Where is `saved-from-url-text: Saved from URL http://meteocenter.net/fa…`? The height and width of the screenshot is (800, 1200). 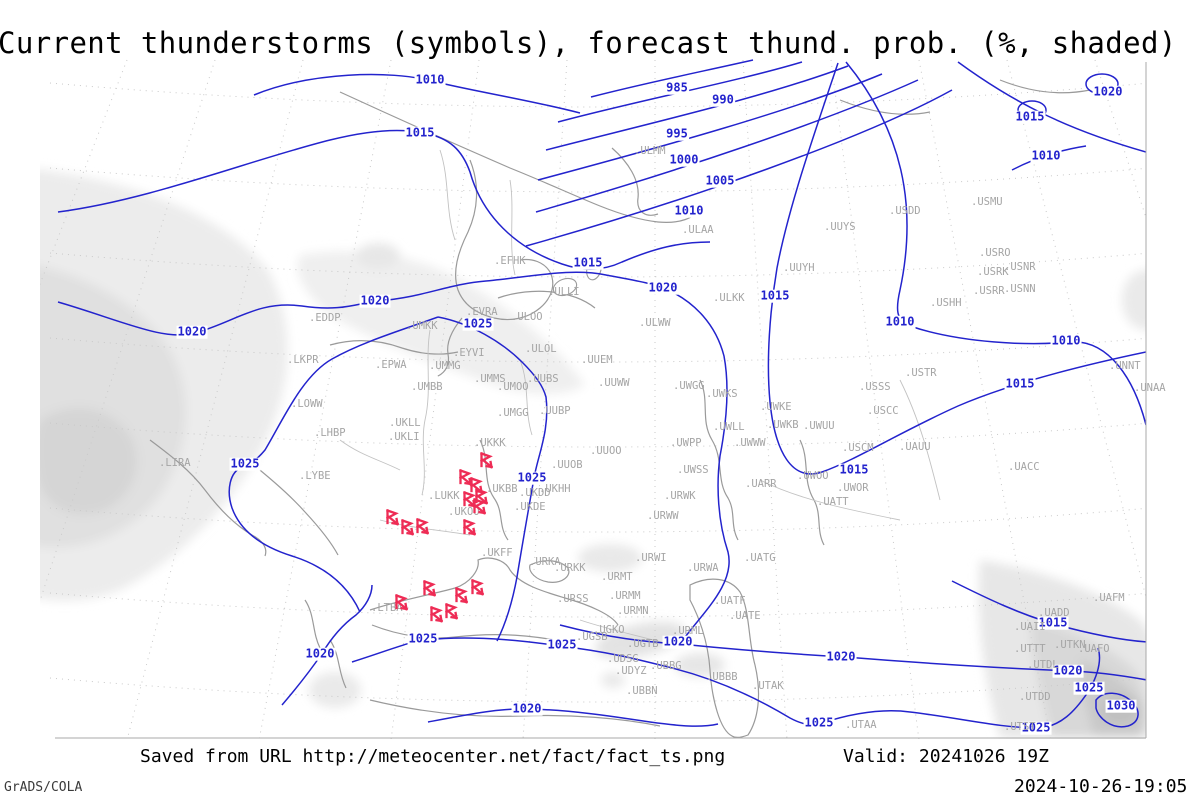
saved-from-url-text: Saved from URL http://meteocenter.net/fa… is located at coordinates (433, 756).